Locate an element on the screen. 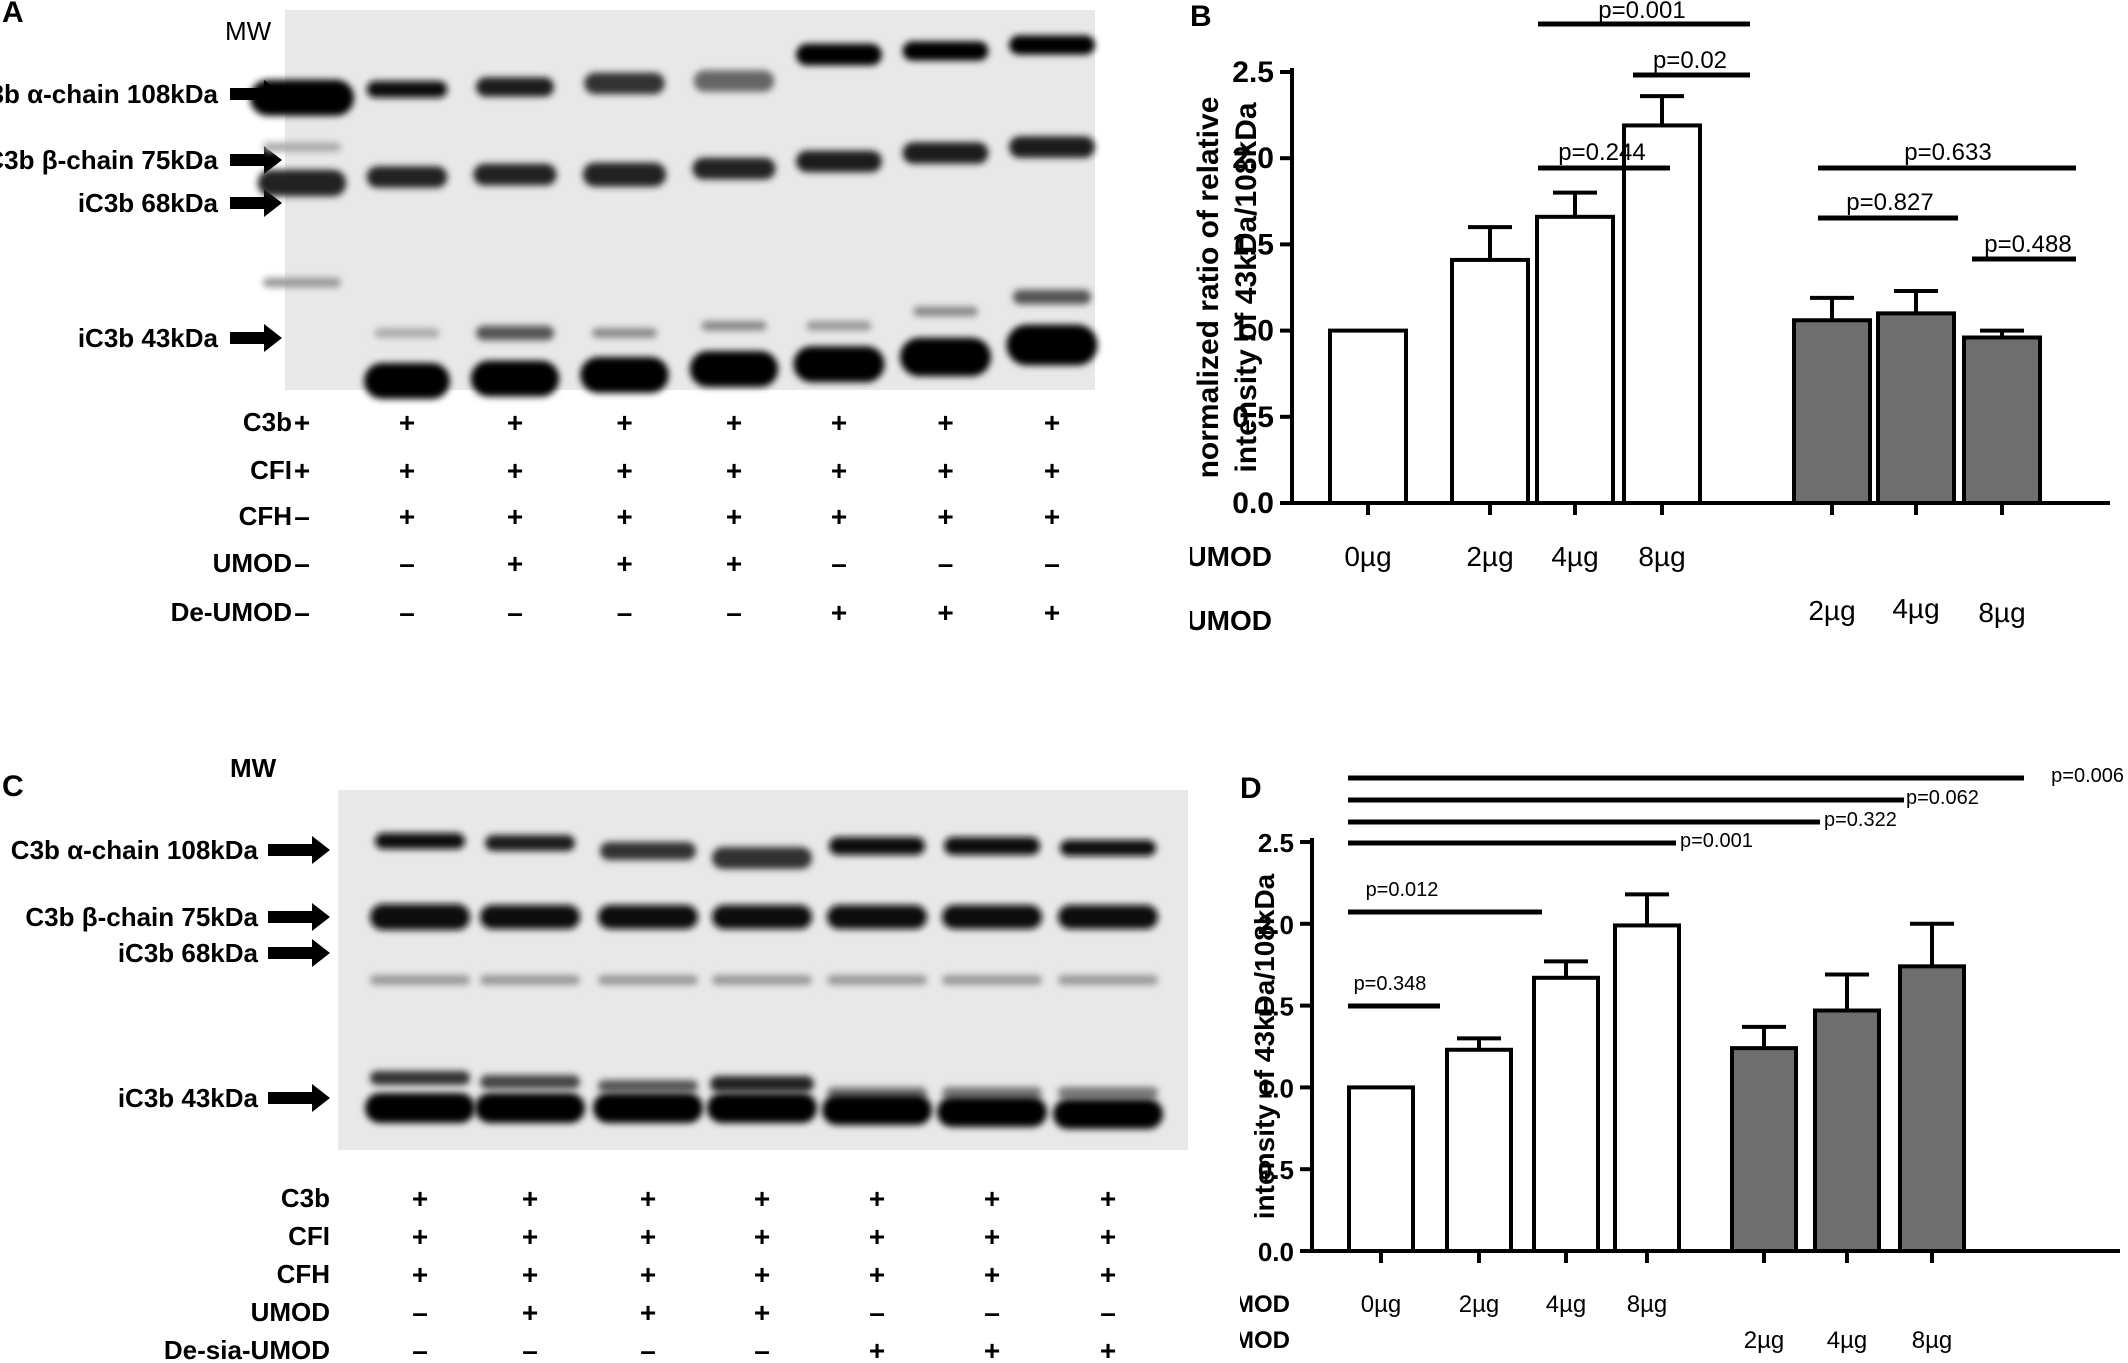 The width and height of the screenshot is (2128, 1363). x-row-label: De-sia-UMOD is located at coordinates (1265, 1340).